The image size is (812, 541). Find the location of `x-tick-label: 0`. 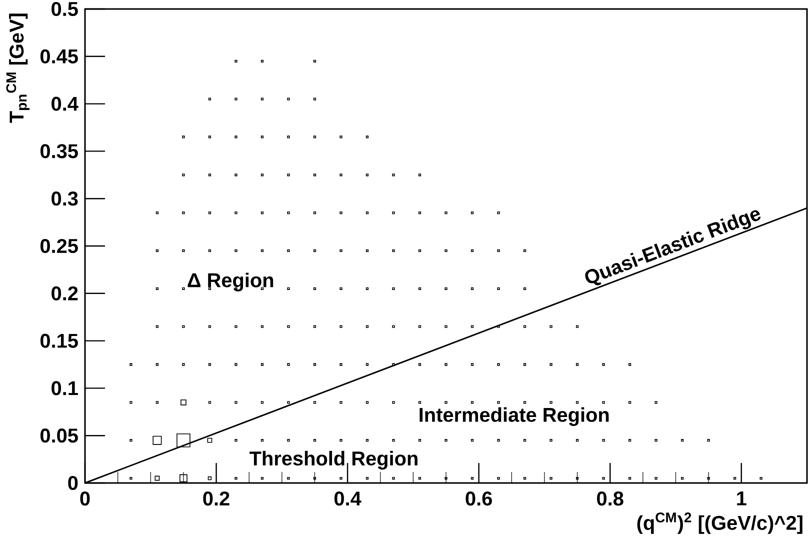

x-tick-label: 0 is located at coordinates (85, 499).